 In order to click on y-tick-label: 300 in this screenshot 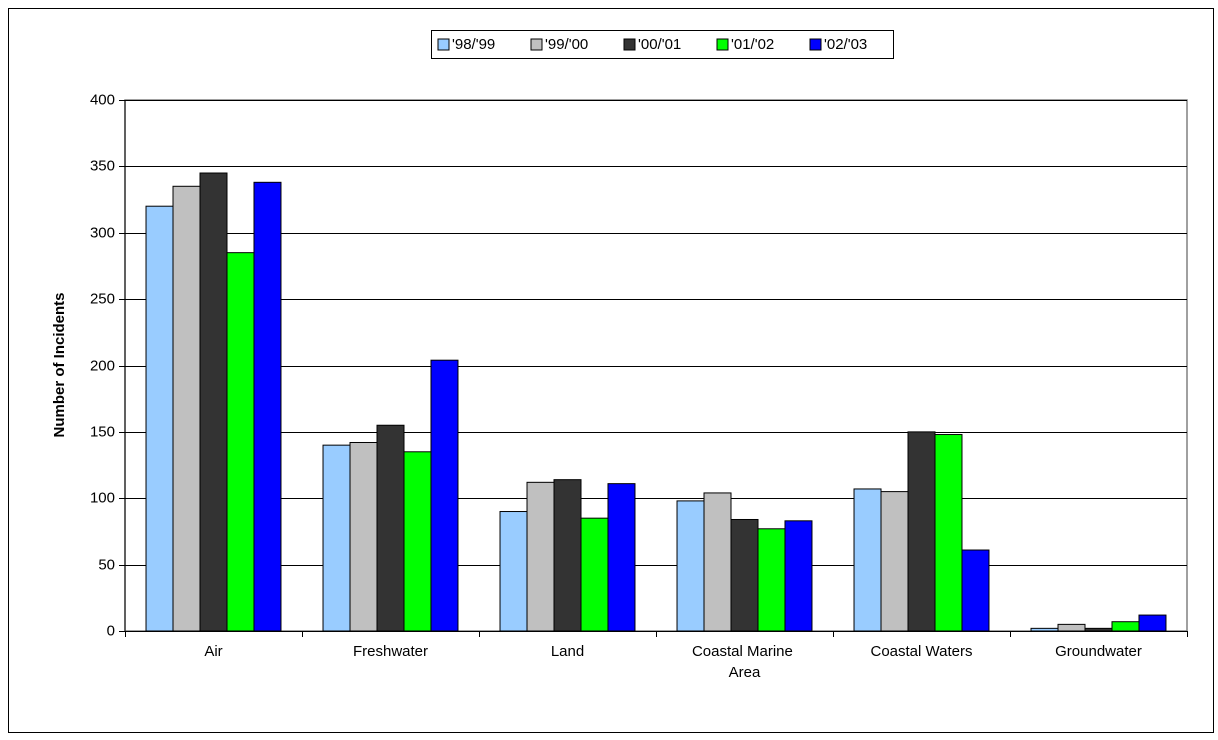, I will do `click(102, 232)`.